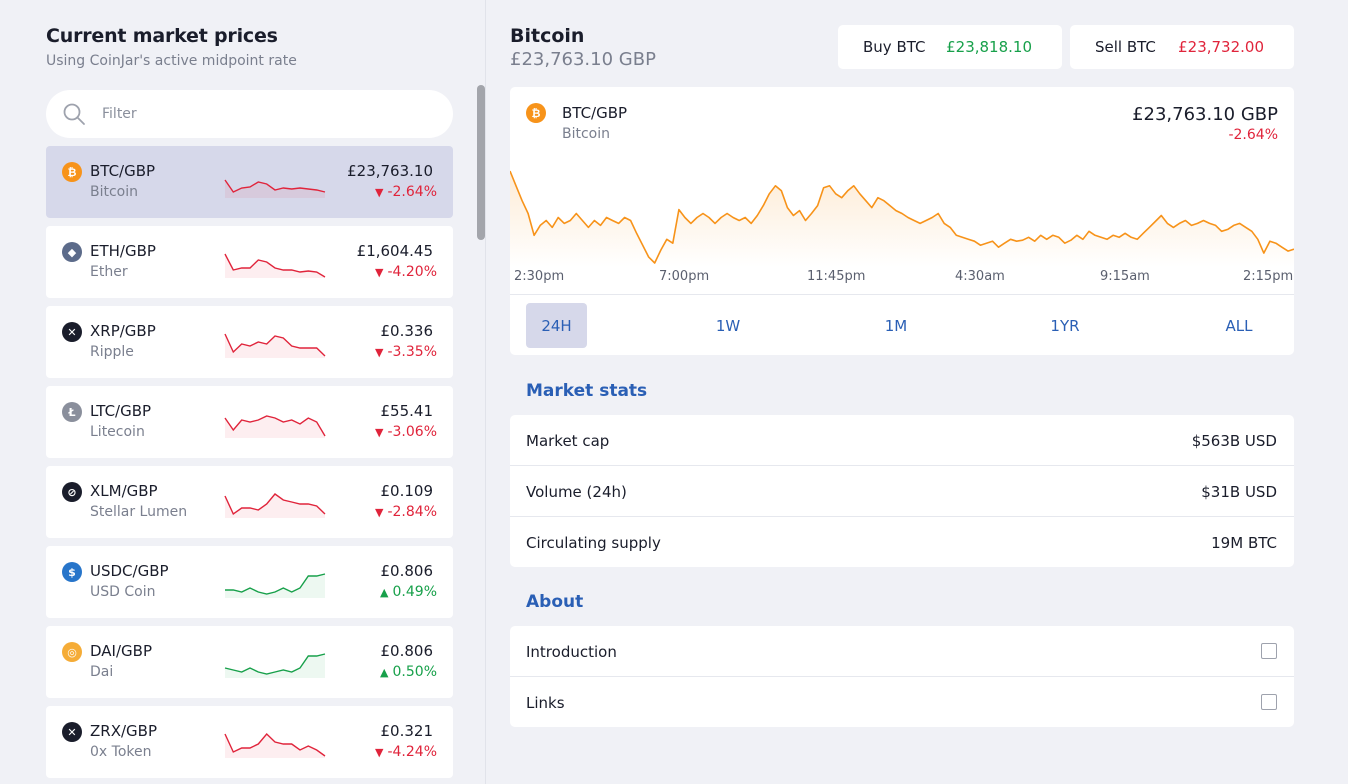 This screenshot has height=784, width=1348. Describe the element at coordinates (902, 294) in the screenshot. I see `divider` at that location.